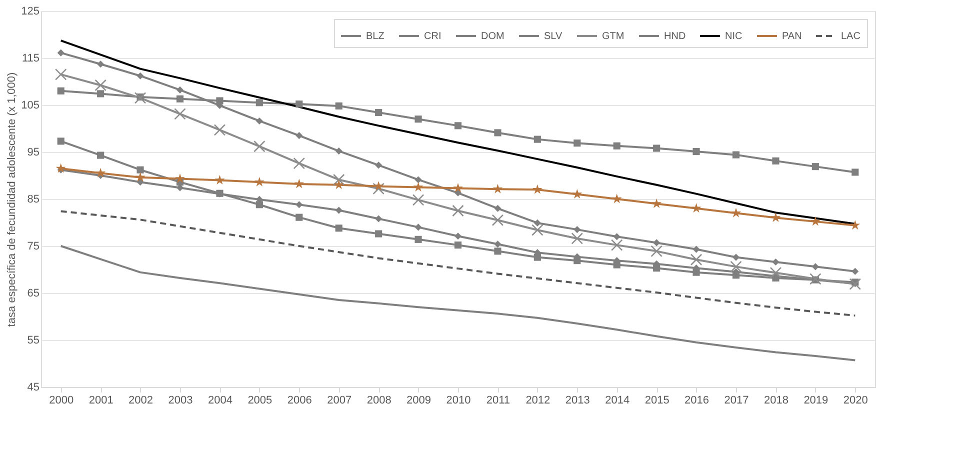 This screenshot has height=464, width=973. I want to click on x-tick-label: 2011, so click(498, 400).